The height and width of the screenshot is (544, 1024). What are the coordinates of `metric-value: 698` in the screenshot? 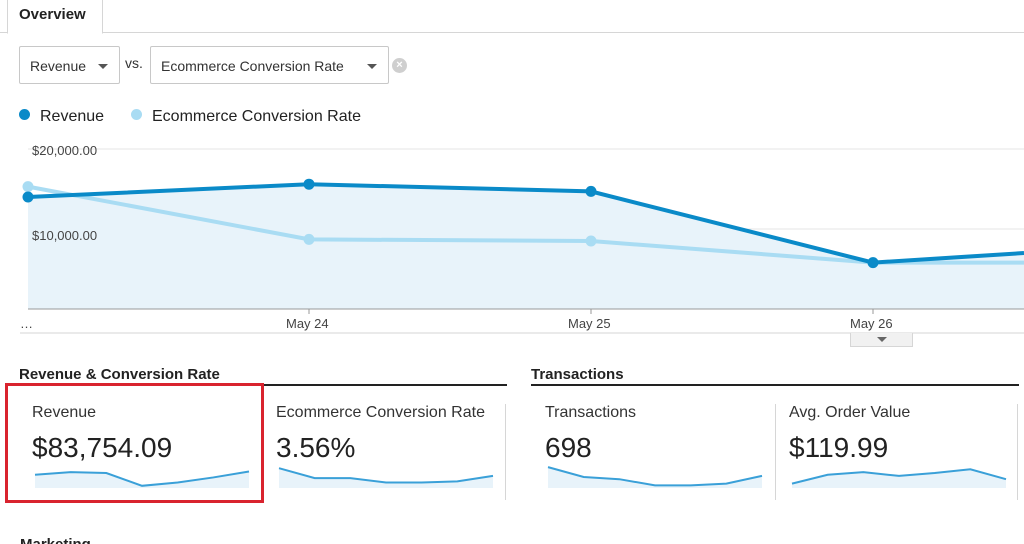 It's located at (568, 447).